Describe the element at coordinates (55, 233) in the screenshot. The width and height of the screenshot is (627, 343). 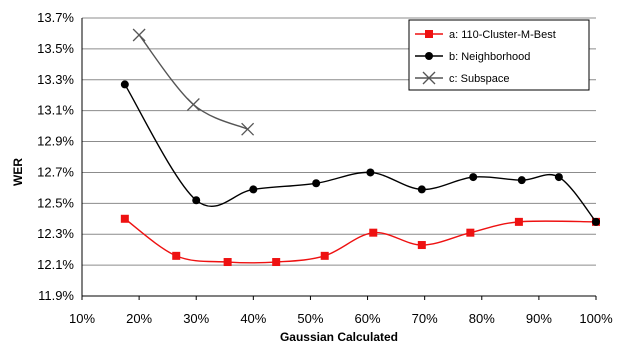
I see `y-tick-label: 12.3%` at that location.